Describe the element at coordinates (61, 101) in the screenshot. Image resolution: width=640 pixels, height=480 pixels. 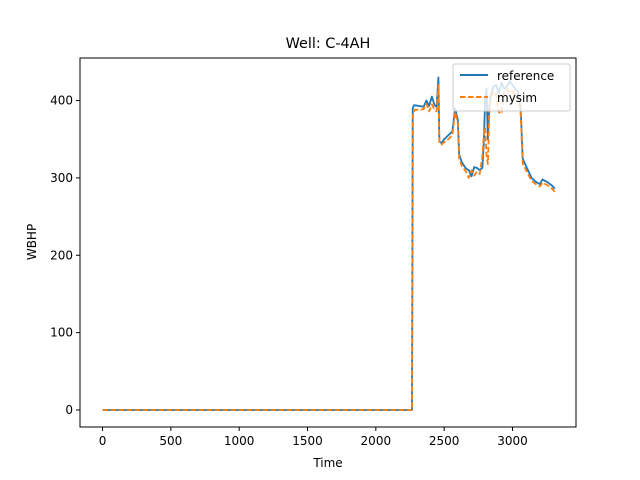
I see `y-tick-label: 400` at that location.